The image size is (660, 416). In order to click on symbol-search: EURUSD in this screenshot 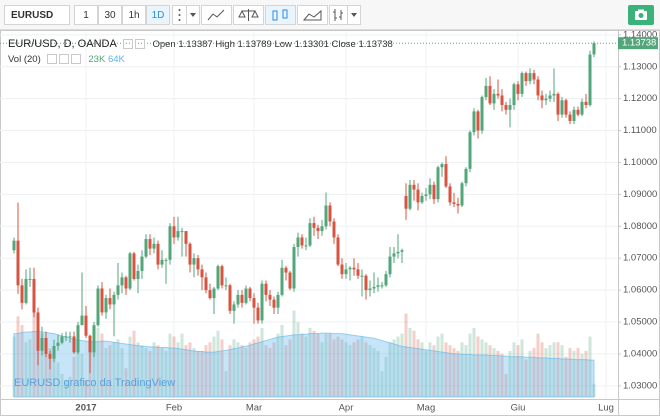, I will do `click(37, 15)`.